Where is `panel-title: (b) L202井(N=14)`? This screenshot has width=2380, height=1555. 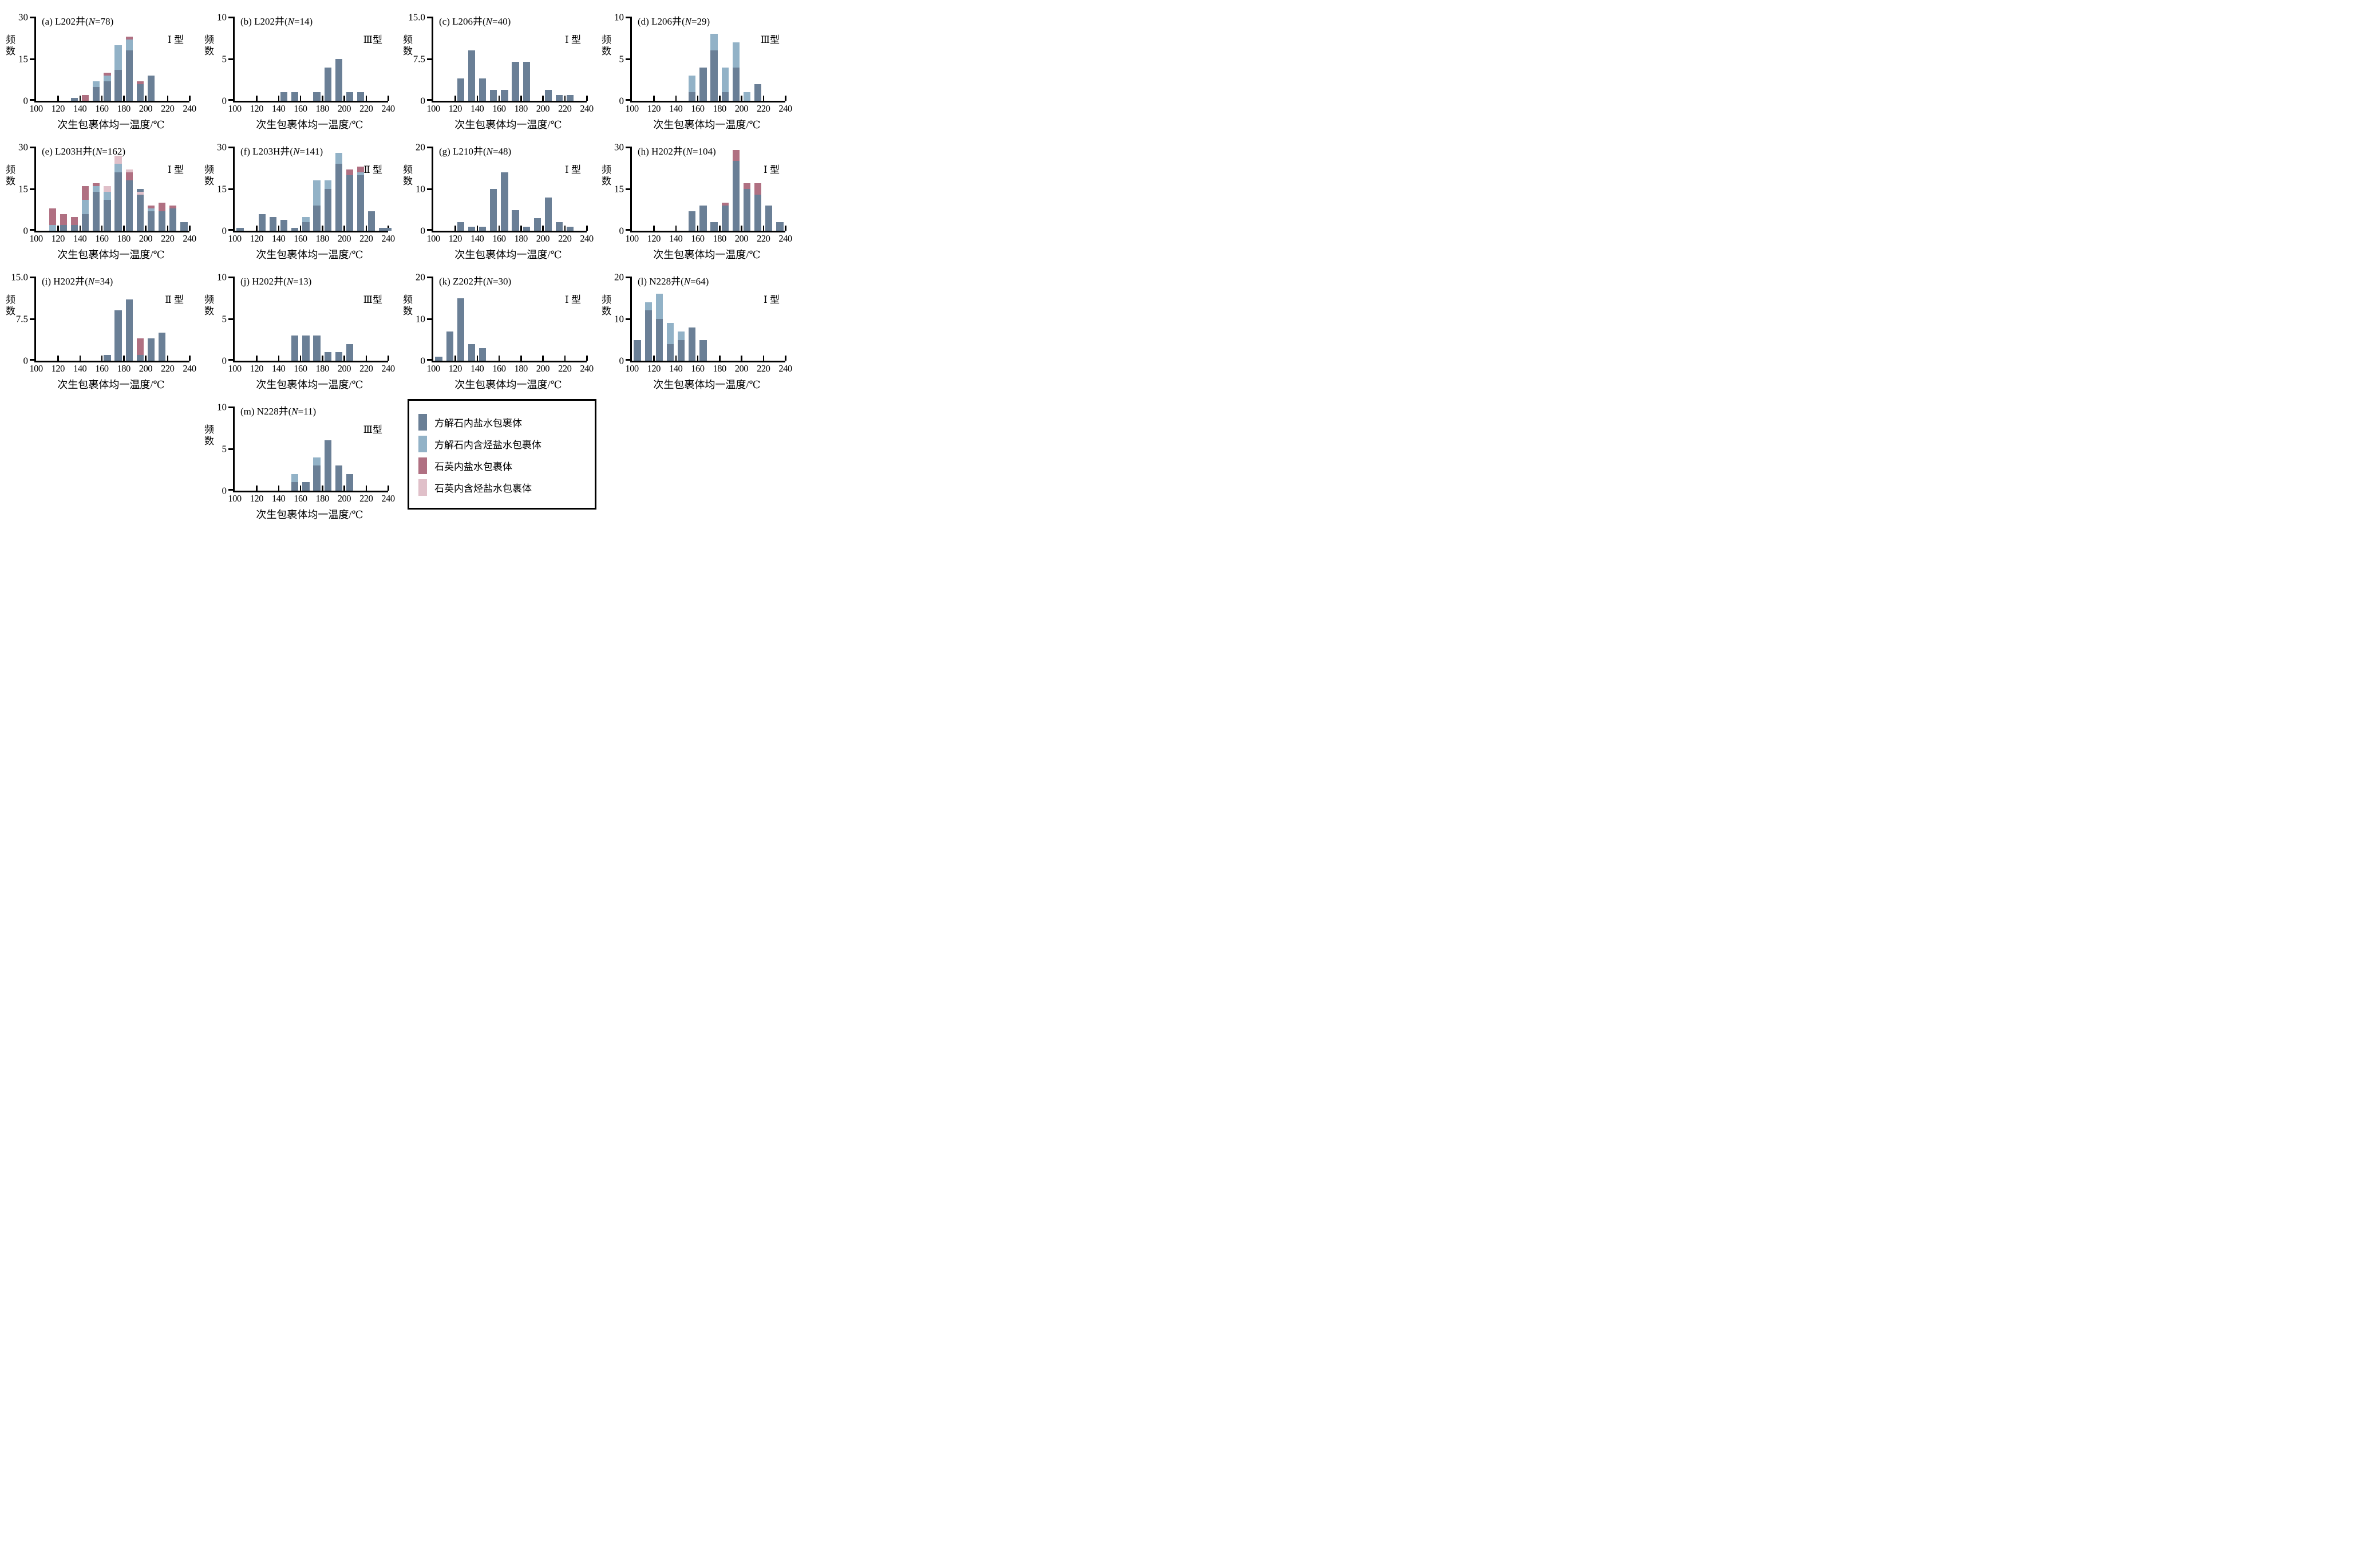 panel-title: (b) L202井(N=14) is located at coordinates (276, 21).